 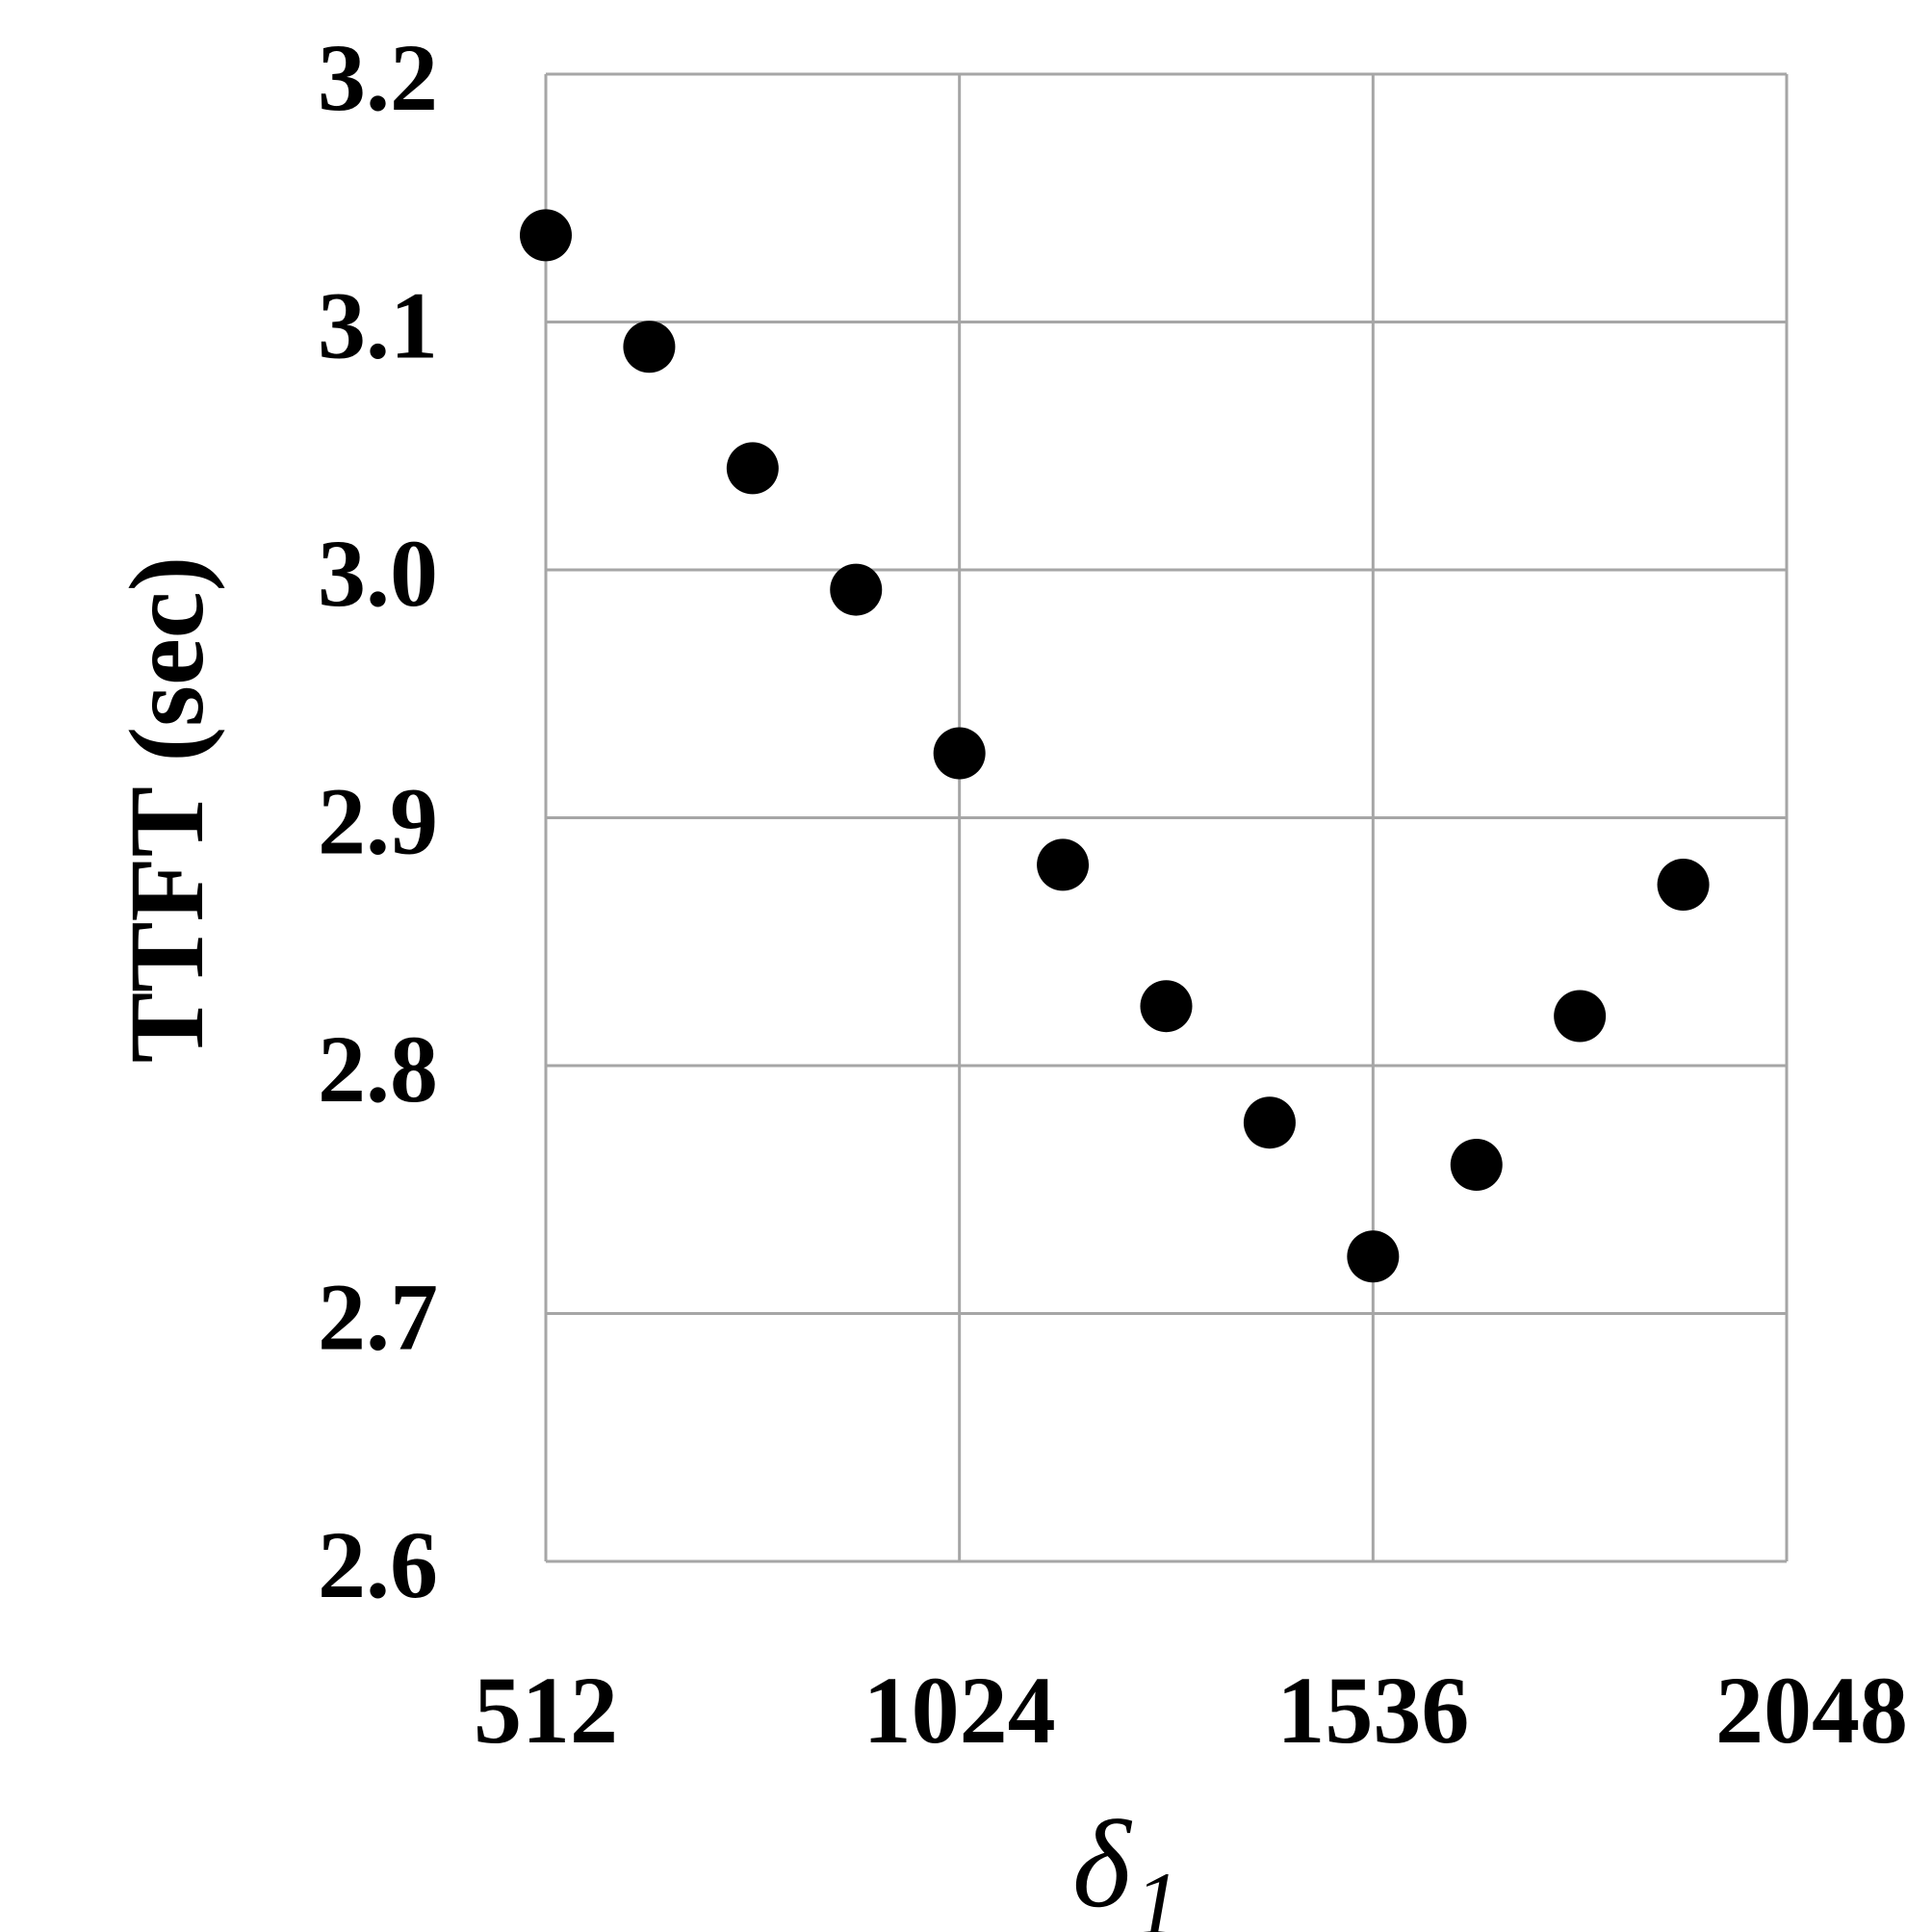 What do you see at coordinates (378, 1069) in the screenshot?
I see `y-tick-label: 2.8` at bounding box center [378, 1069].